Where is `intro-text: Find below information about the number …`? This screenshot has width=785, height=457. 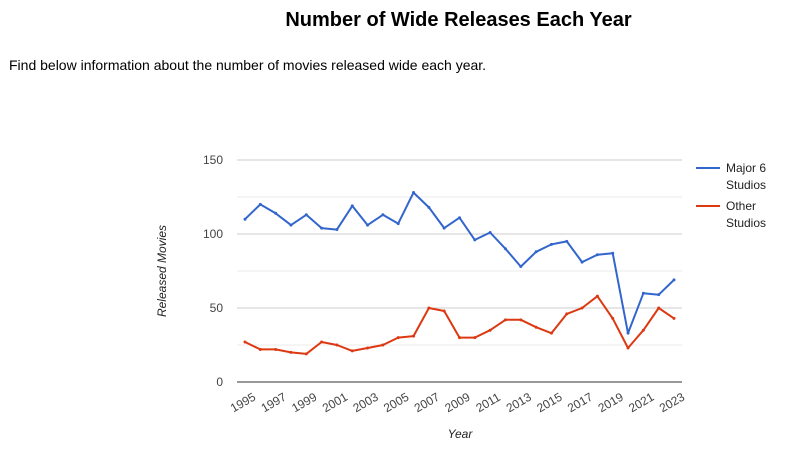 intro-text: Find below information about the number … is located at coordinates (248, 65).